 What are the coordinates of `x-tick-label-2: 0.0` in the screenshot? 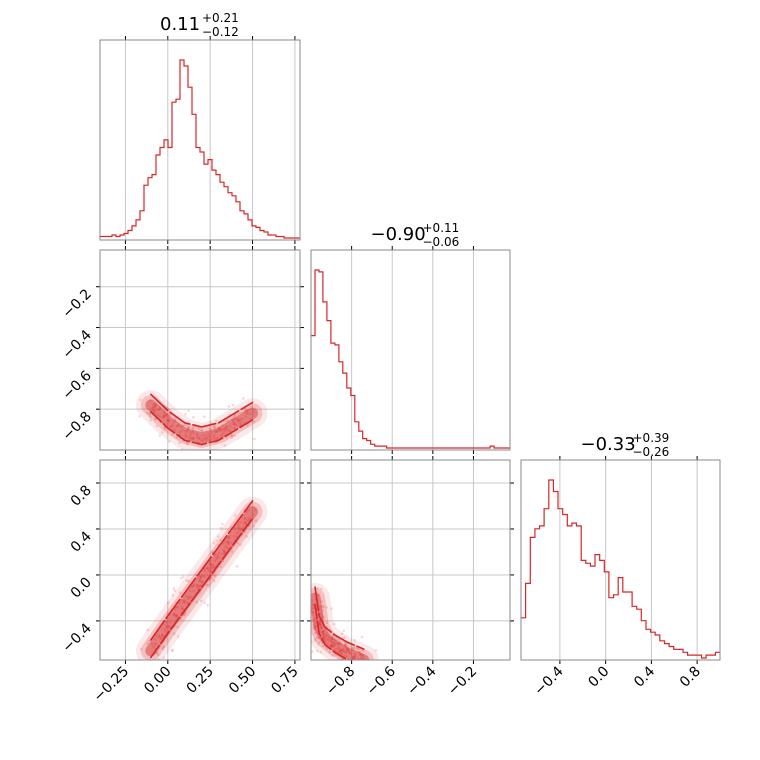 It's located at (598, 677).